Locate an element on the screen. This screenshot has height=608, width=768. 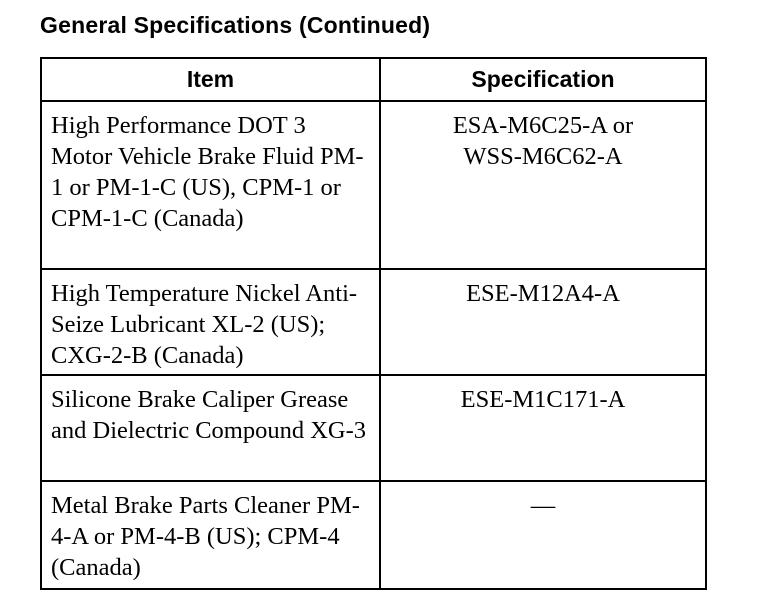
table-header-row: Item Specification is located at coordinates (373, 79).